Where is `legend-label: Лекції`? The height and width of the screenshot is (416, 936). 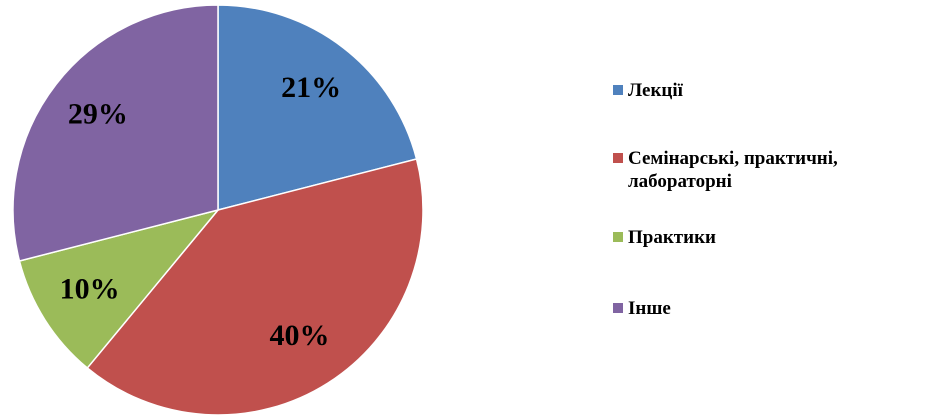
legend-label: Лекції is located at coordinates (655, 90).